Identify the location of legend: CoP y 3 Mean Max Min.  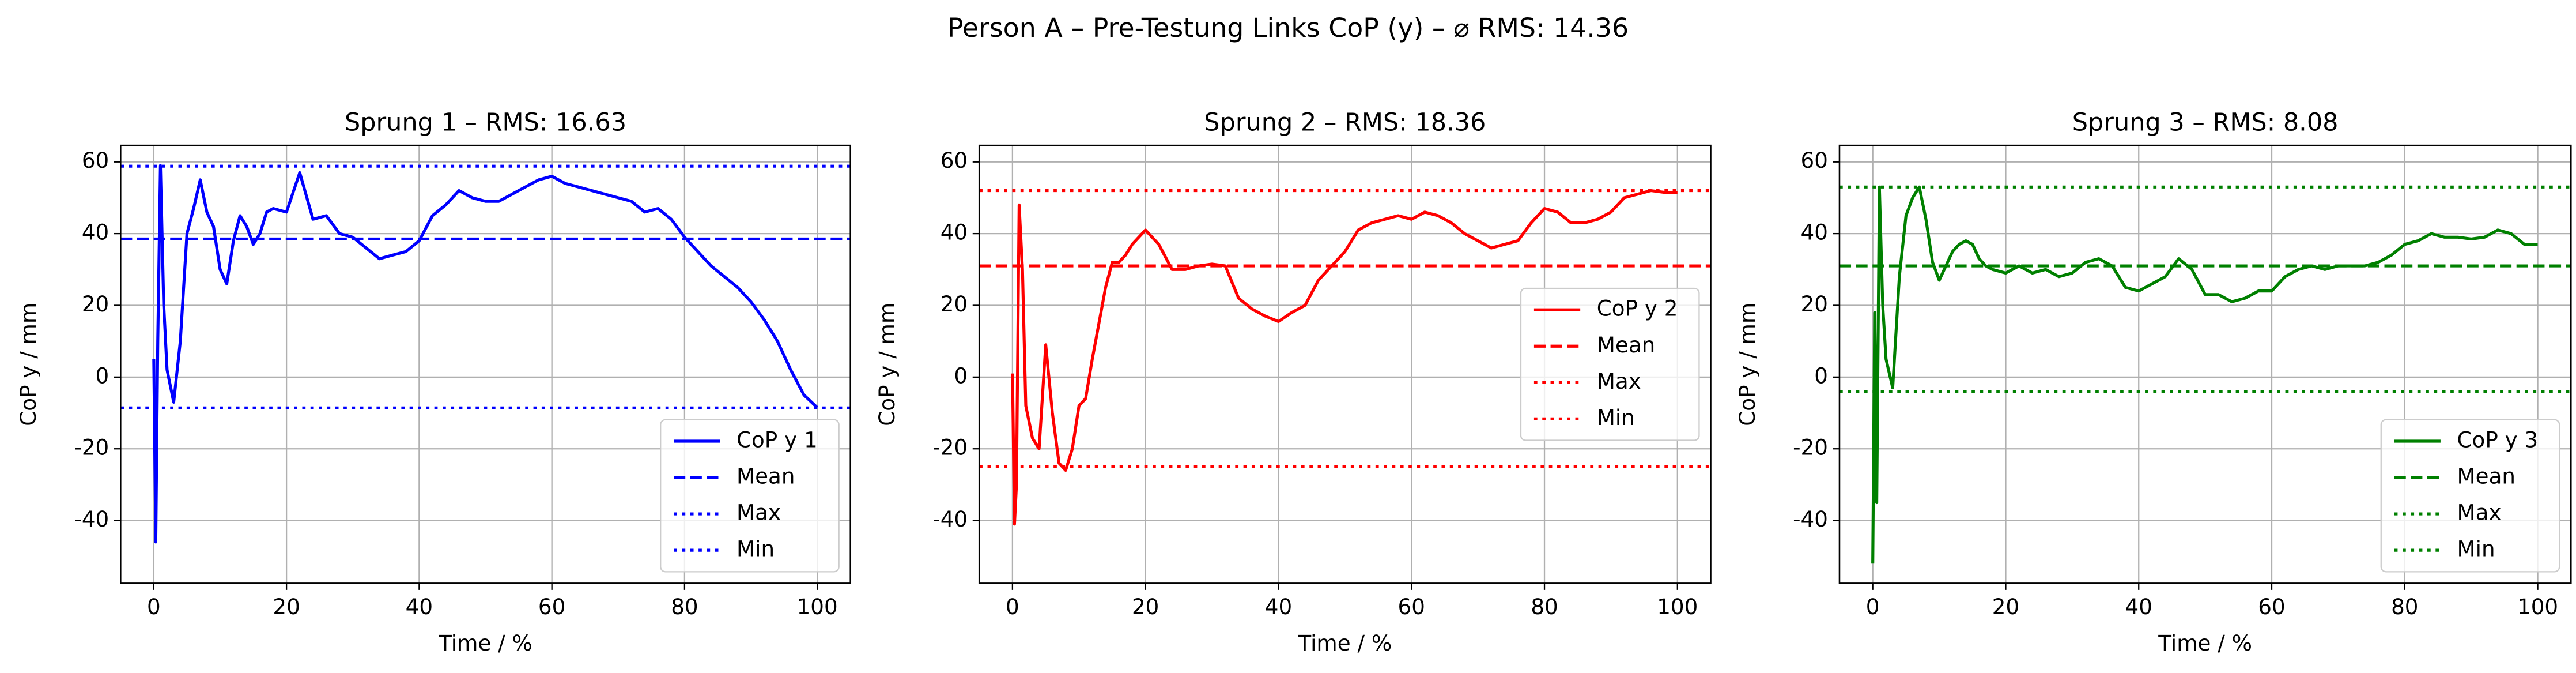
(2470, 496).